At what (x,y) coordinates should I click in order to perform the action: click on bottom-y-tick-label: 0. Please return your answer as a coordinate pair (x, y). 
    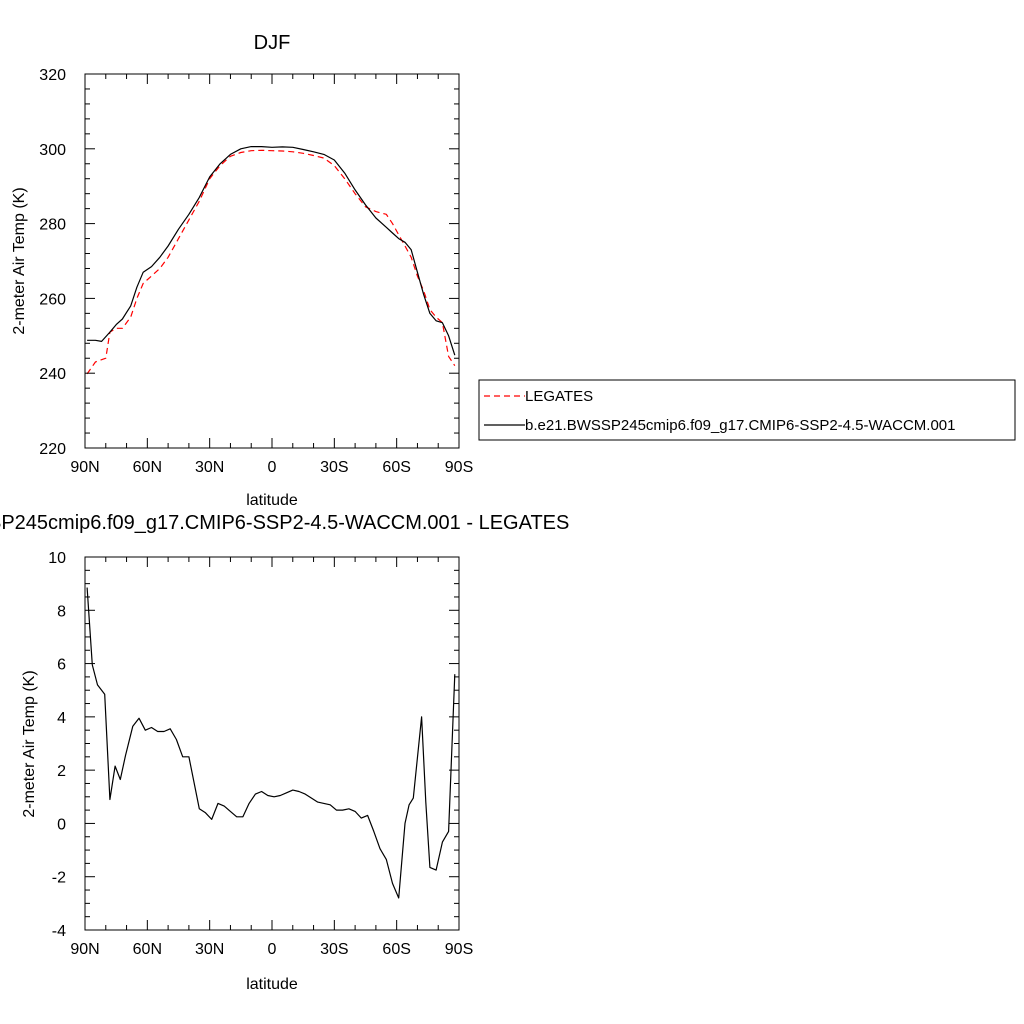
    Looking at the image, I should click on (61, 824).